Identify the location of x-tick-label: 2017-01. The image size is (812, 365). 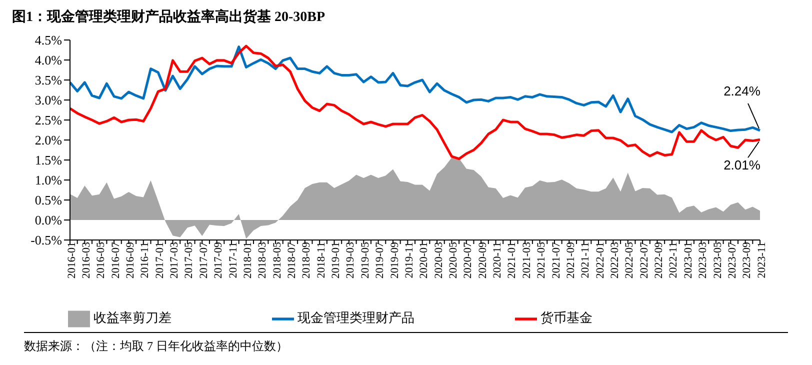
(160, 260).